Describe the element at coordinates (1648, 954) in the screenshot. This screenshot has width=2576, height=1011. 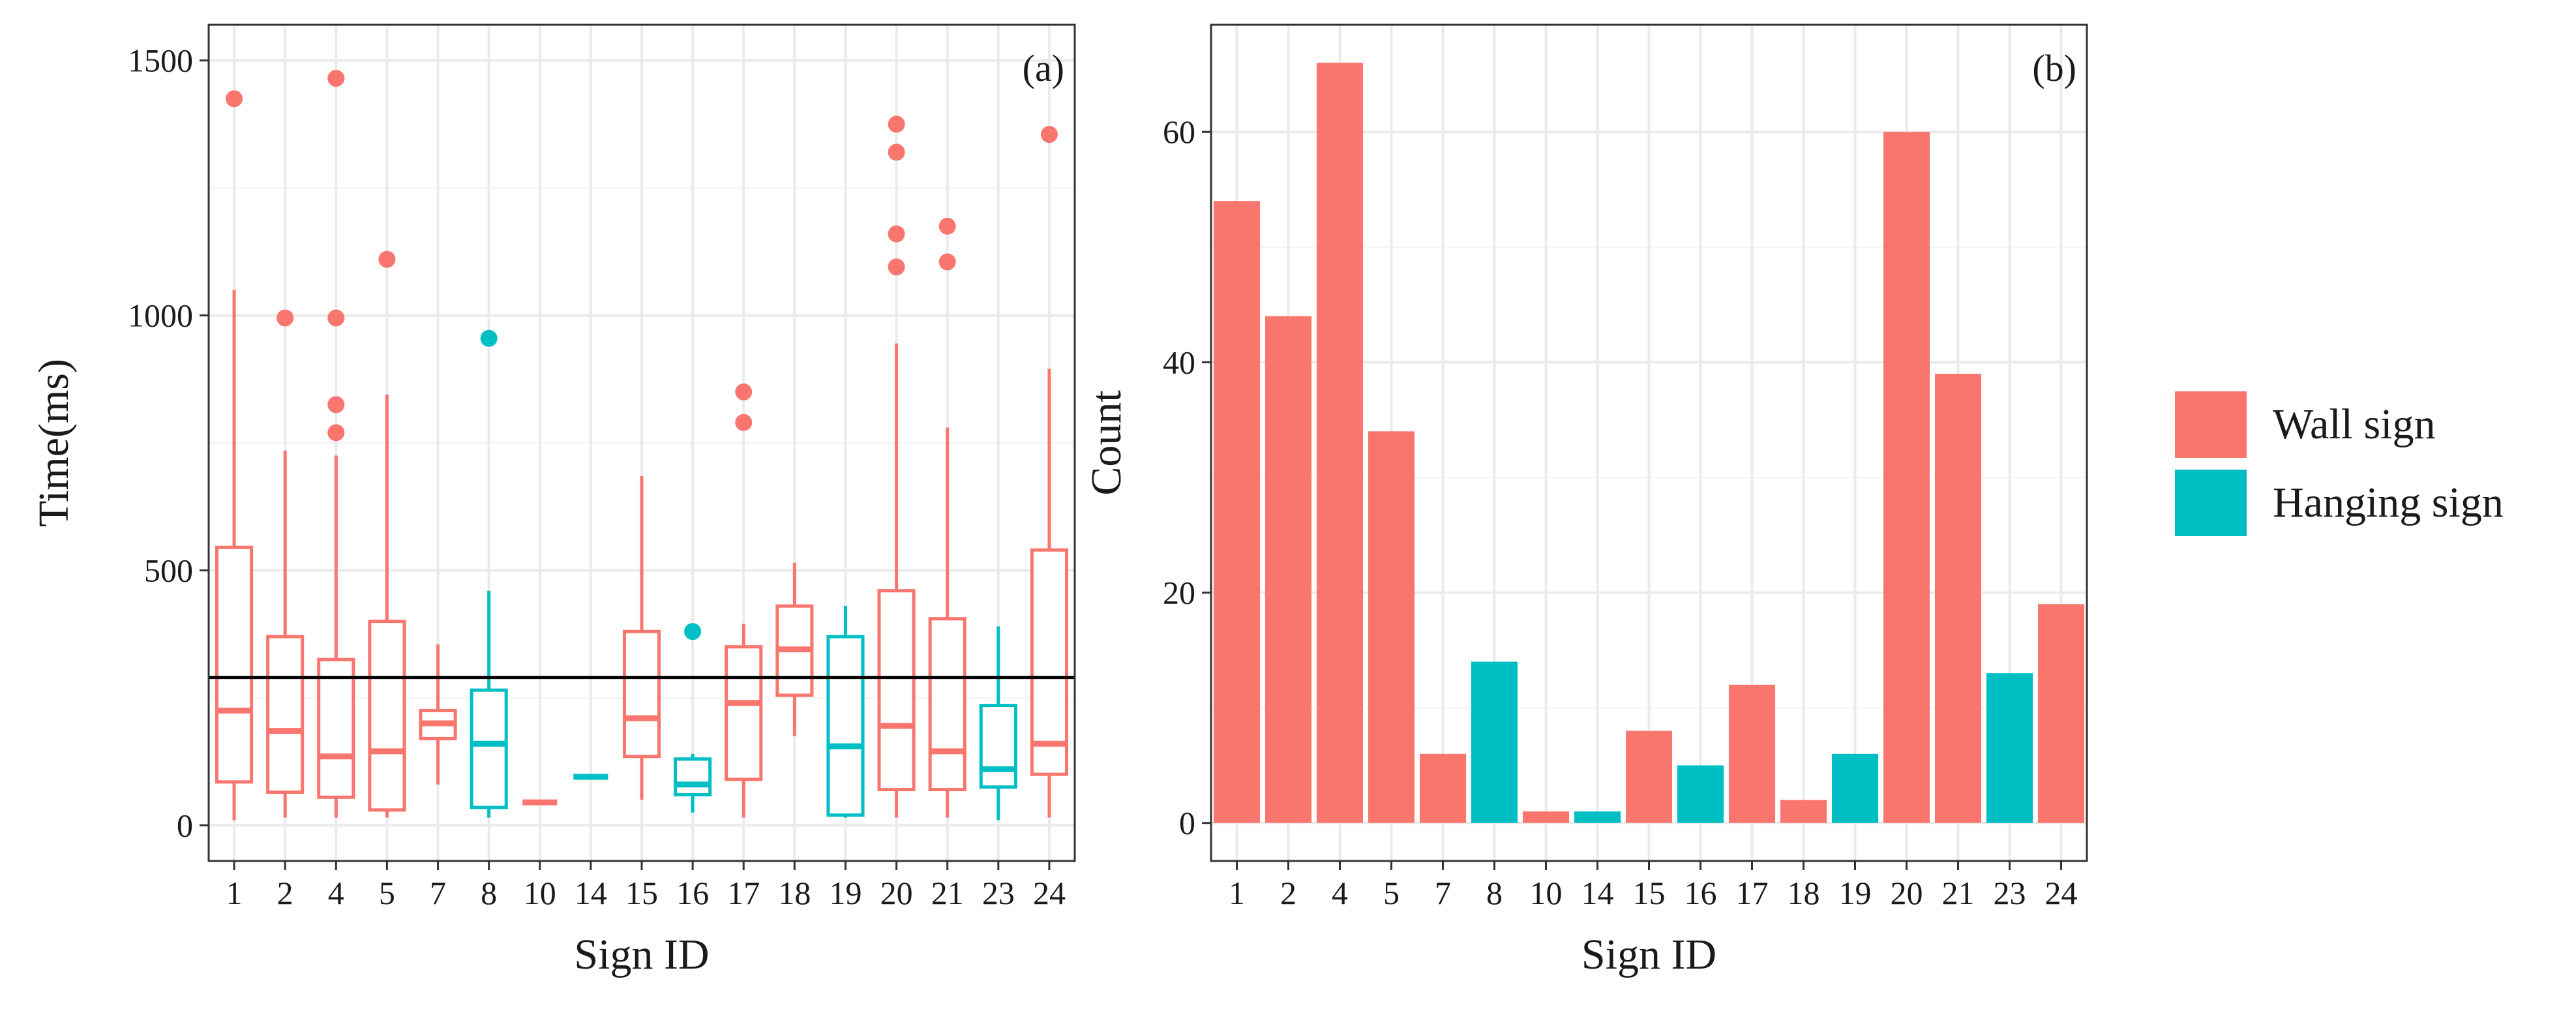
I see `bar-x-axis-title: Sign ID` at that location.